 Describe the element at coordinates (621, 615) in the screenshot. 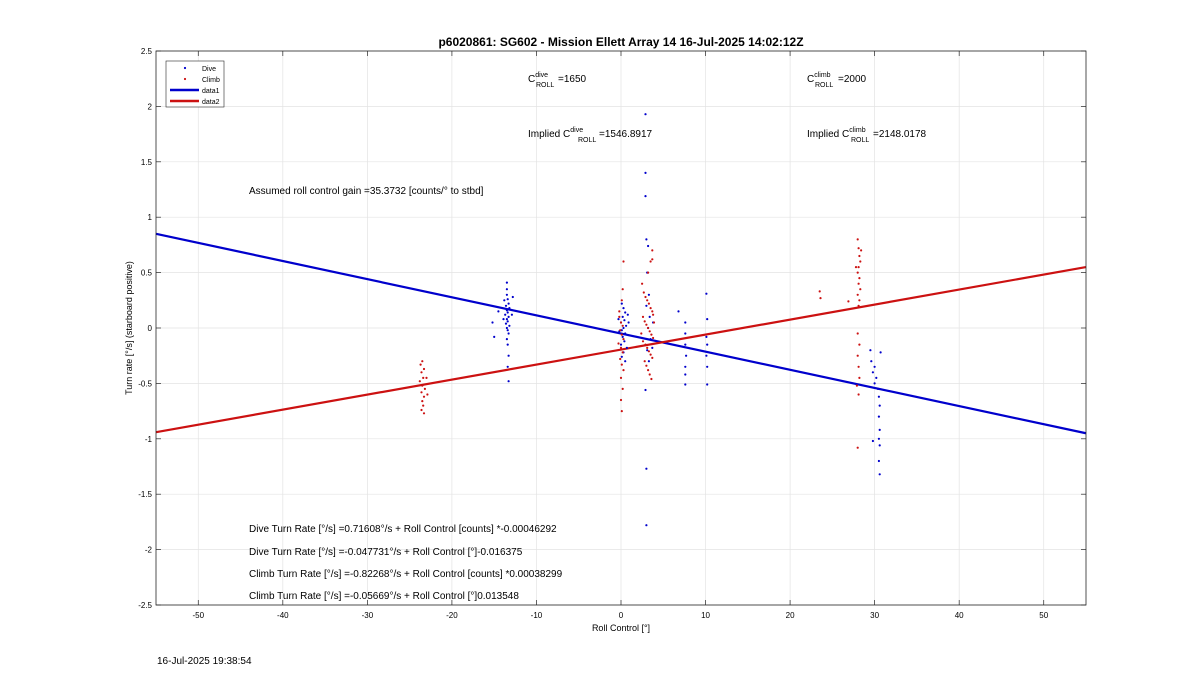

I see `x-tick-label: 0` at that location.